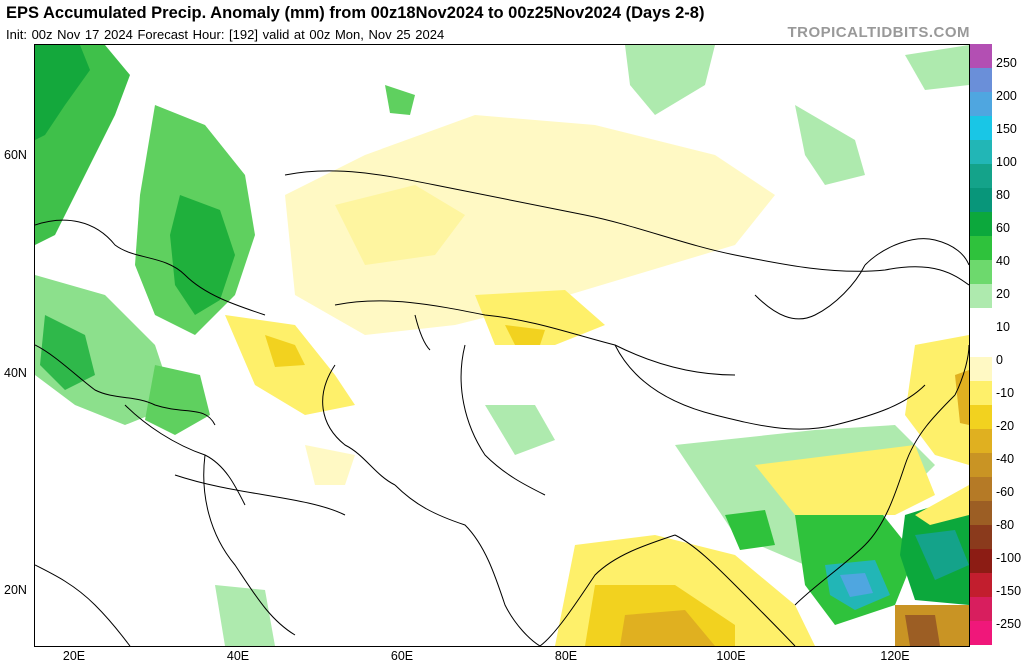 The image size is (1024, 665). I want to click on lon-label-80e: 80E, so click(566, 656).